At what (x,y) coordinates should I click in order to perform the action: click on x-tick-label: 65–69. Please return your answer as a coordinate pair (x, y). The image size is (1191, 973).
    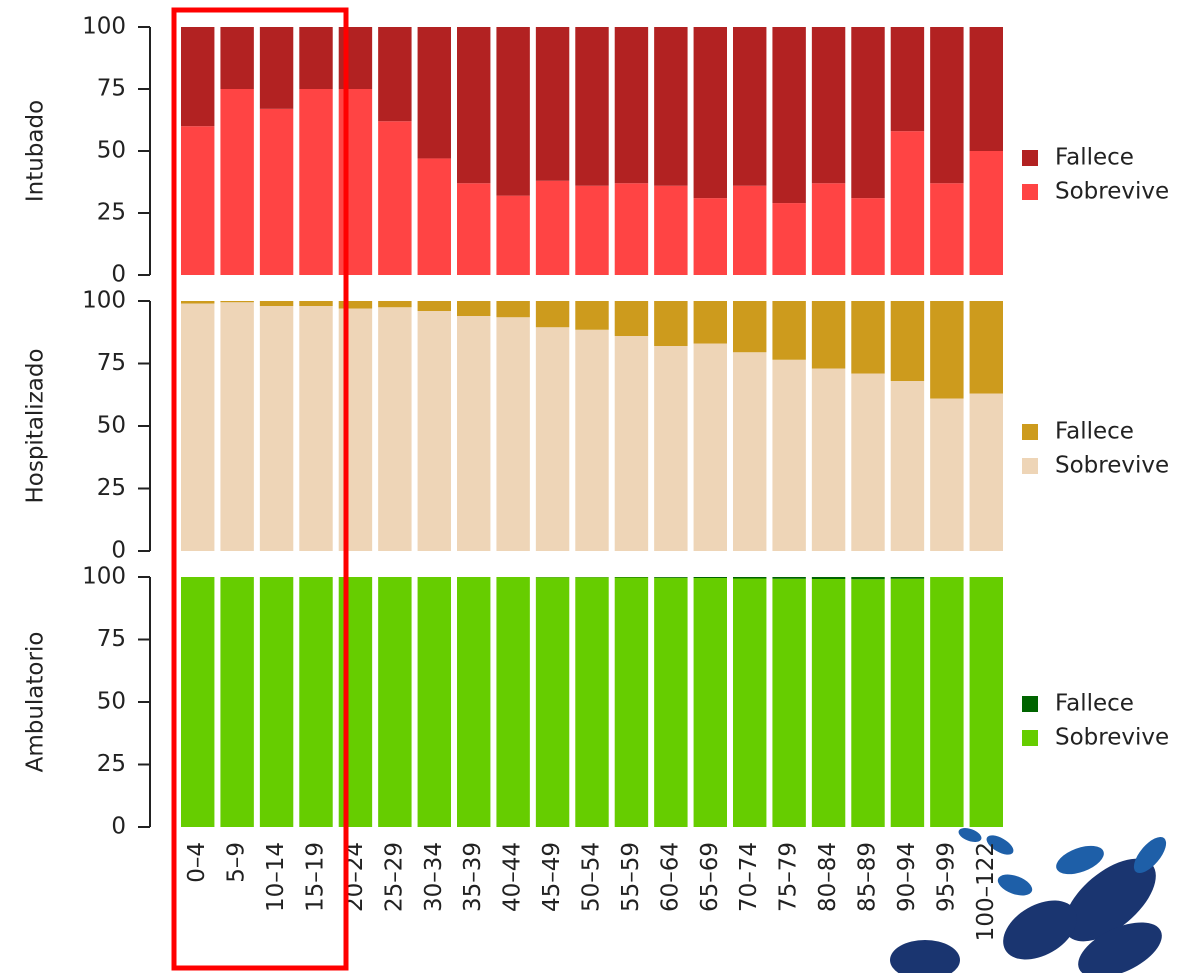
    Looking at the image, I should click on (710, 877).